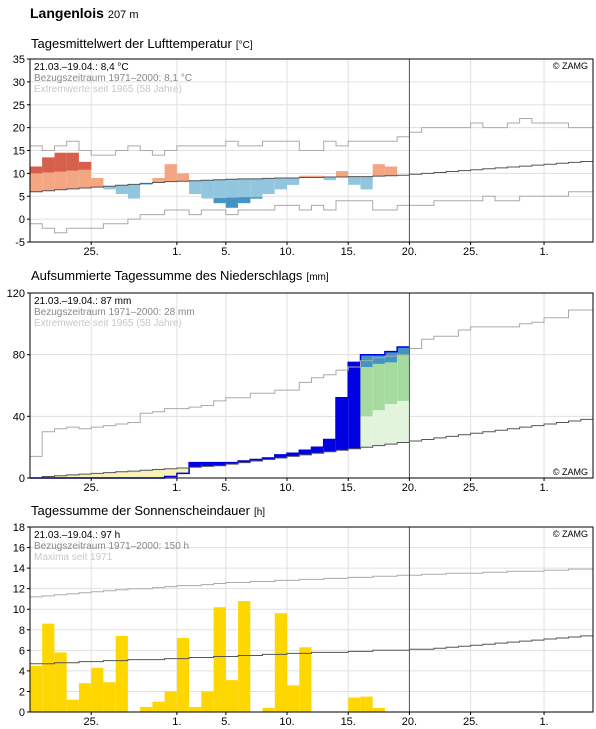 The image size is (596, 729). What do you see at coordinates (84, 13) in the screenshot?
I see `station-title: Langenlois 207 m` at bounding box center [84, 13].